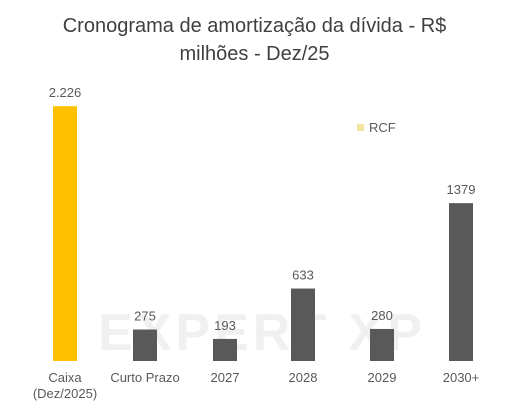  I want to click on data-label-5: 1379, so click(461, 189).